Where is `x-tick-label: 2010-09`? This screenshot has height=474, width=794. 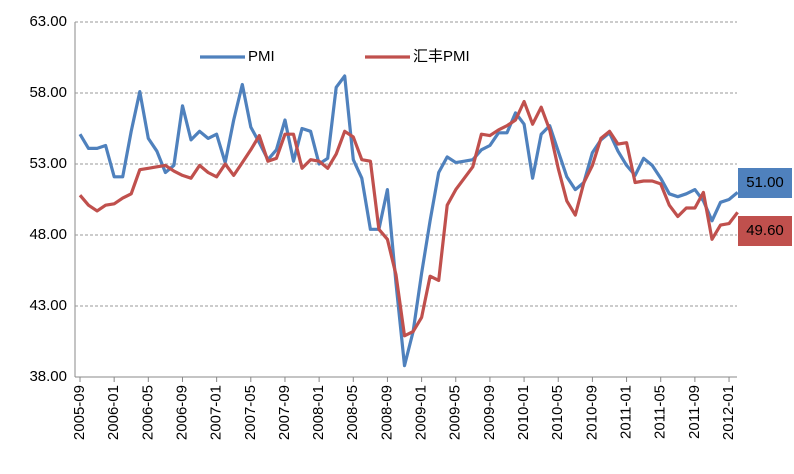 x-tick-label: 2010-09 is located at coordinates (591, 412).